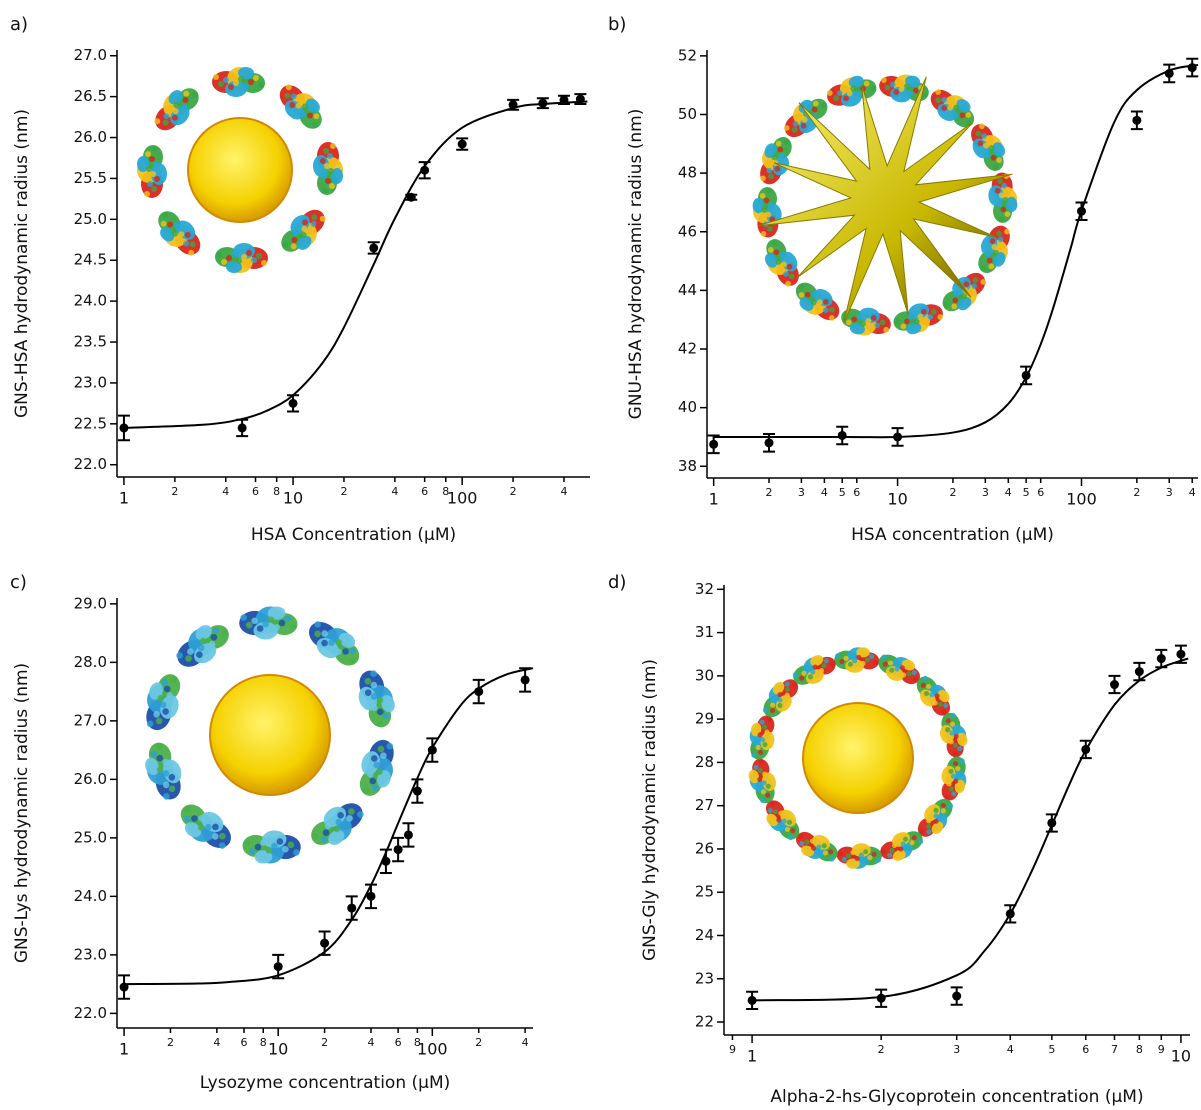 The height and width of the screenshot is (1110, 1201). I want to click on y-tick-label: 22, so click(704, 1022).